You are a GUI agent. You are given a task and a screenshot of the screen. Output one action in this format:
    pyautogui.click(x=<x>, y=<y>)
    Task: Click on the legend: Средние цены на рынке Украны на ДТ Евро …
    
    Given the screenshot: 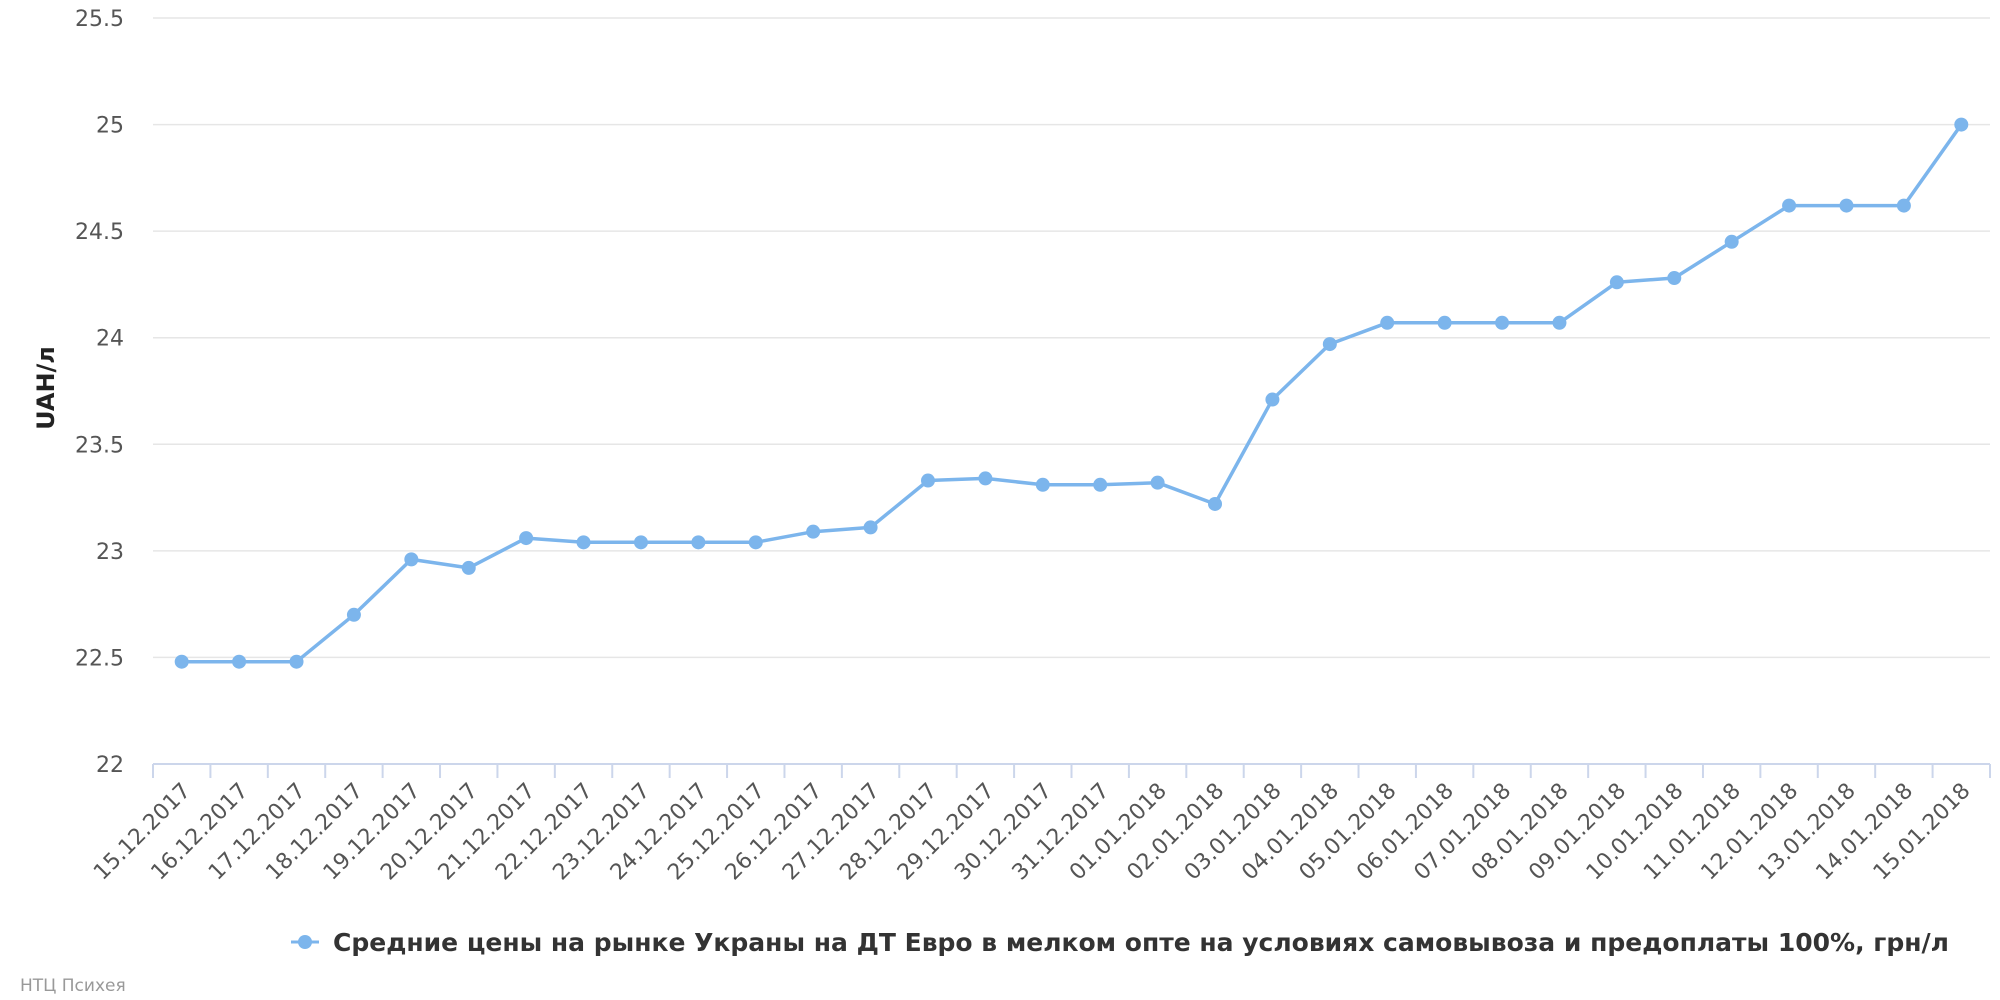 What is the action you would take?
    pyautogui.click(x=1120, y=942)
    